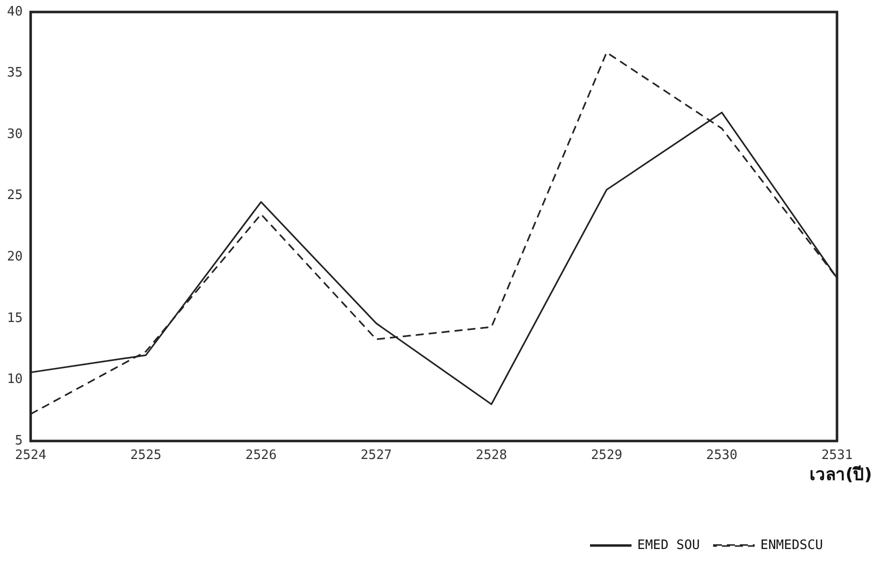 The image size is (877, 566). I want to click on x-tick-label: 2529, so click(606, 456).